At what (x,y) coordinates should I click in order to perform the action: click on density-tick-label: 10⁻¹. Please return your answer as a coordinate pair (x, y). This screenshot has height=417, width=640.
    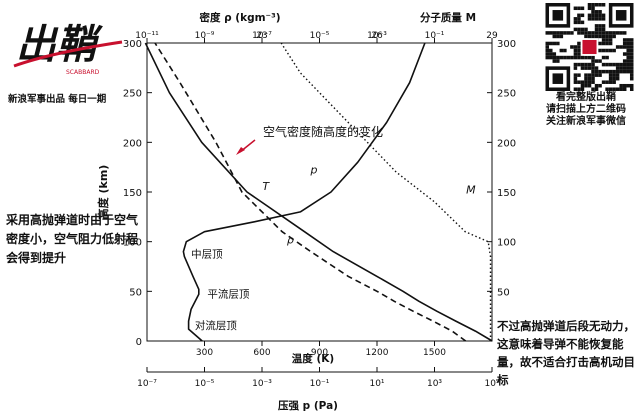
    Looking at the image, I should click on (435, 36).